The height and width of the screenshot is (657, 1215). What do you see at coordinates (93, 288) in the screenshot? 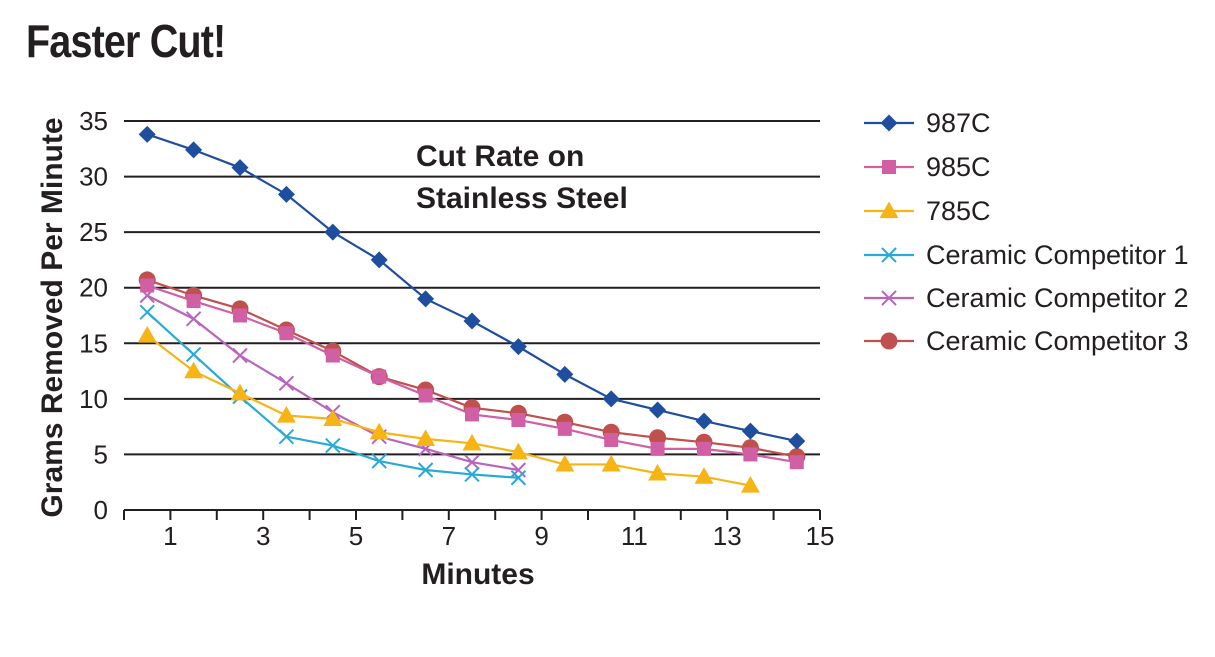
I see `y-tick-label-20: 20` at bounding box center [93, 288].